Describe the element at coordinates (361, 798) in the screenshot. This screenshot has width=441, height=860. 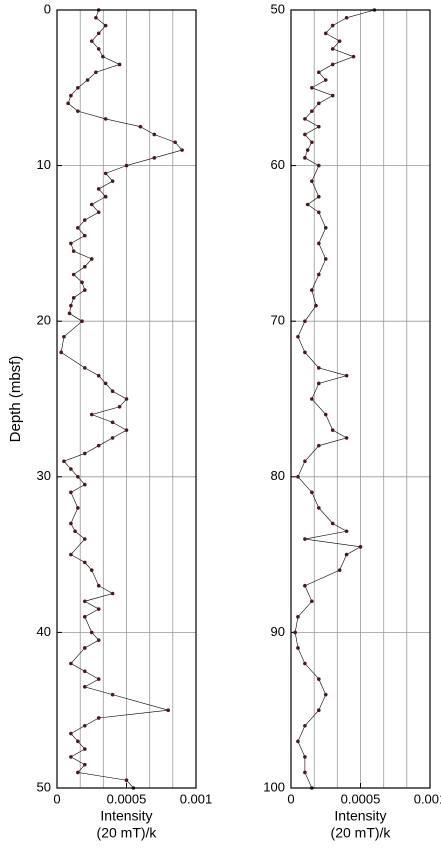
I see `x-tick-label: 0.0005` at that location.